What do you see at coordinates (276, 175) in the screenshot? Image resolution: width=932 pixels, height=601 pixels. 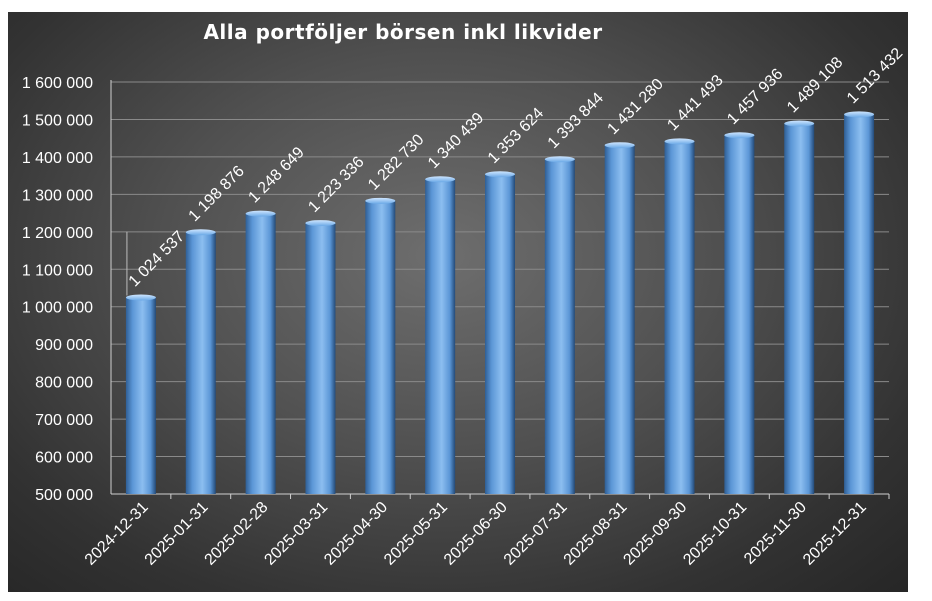 I see `data-label: 1 248 649` at bounding box center [276, 175].